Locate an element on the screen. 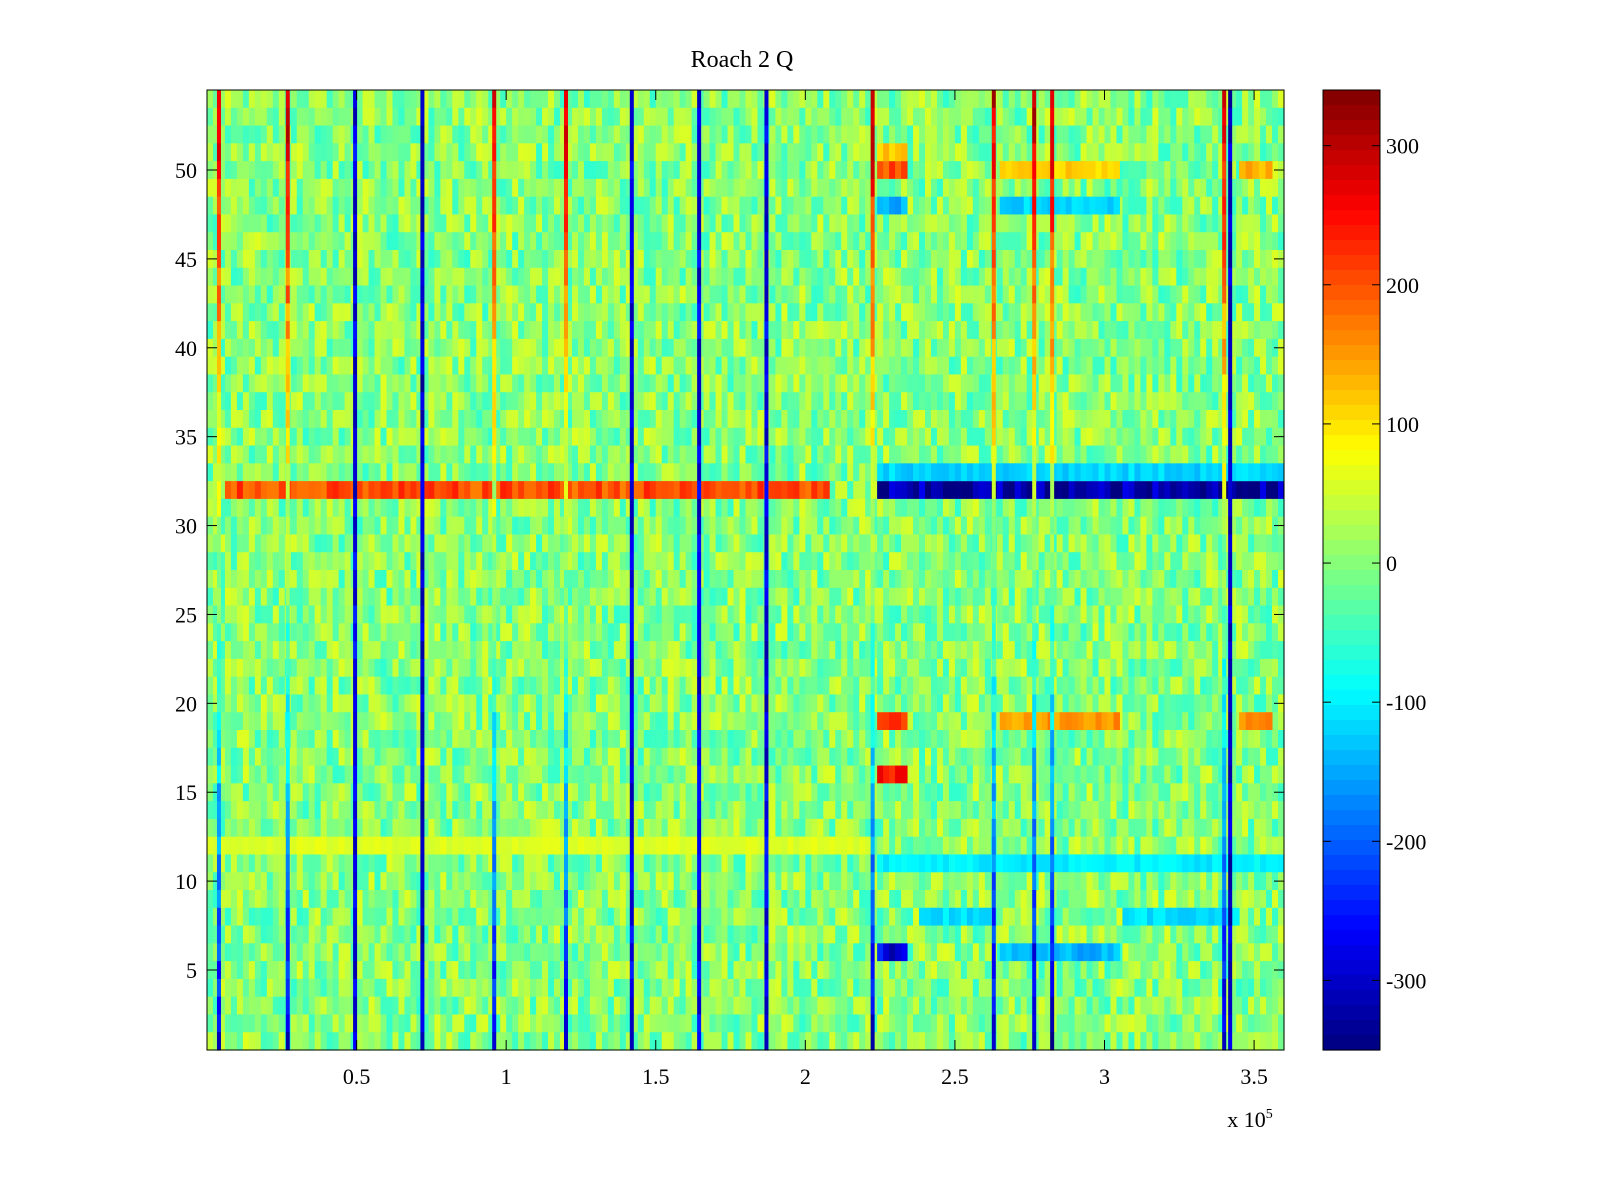  chart-title: Roach 2 Q is located at coordinates (742, 60).